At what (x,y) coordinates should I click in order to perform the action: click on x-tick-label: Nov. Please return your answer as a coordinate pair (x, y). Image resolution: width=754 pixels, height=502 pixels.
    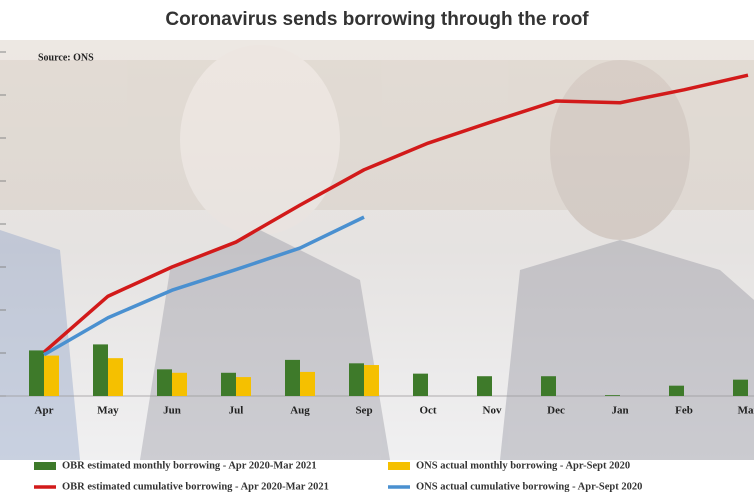
    Looking at the image, I should click on (492, 411).